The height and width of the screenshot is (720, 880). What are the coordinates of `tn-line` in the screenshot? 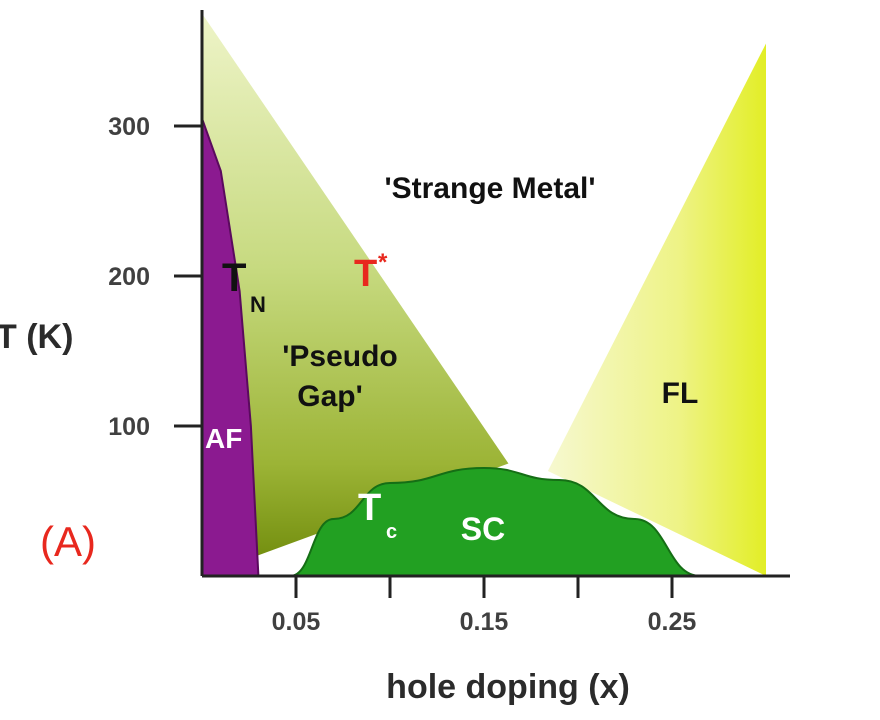 It's located at (230, 347).